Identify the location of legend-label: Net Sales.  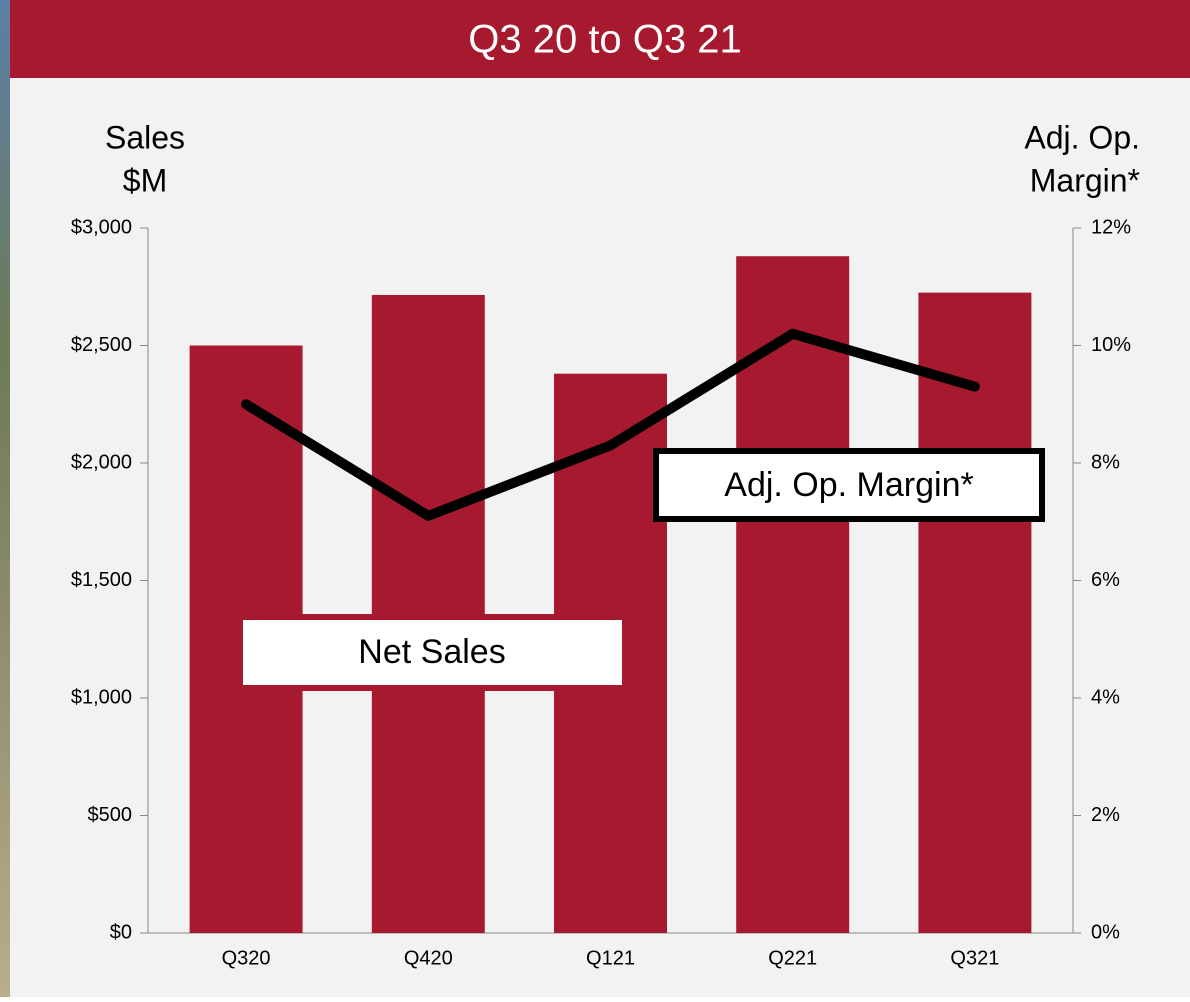
(431, 652).